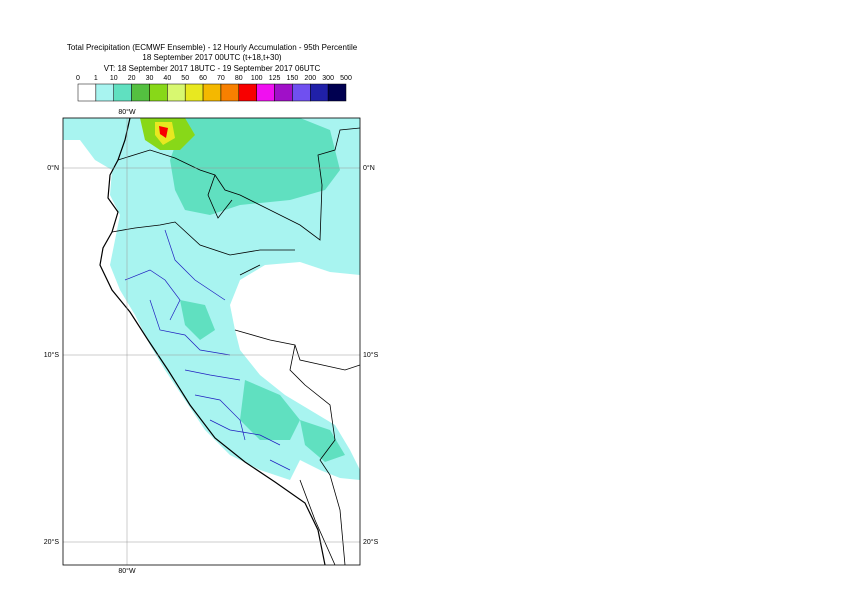 This screenshot has height=596, width=842. What do you see at coordinates (96, 78) in the screenshot?
I see `colorbar-label: 1` at bounding box center [96, 78].